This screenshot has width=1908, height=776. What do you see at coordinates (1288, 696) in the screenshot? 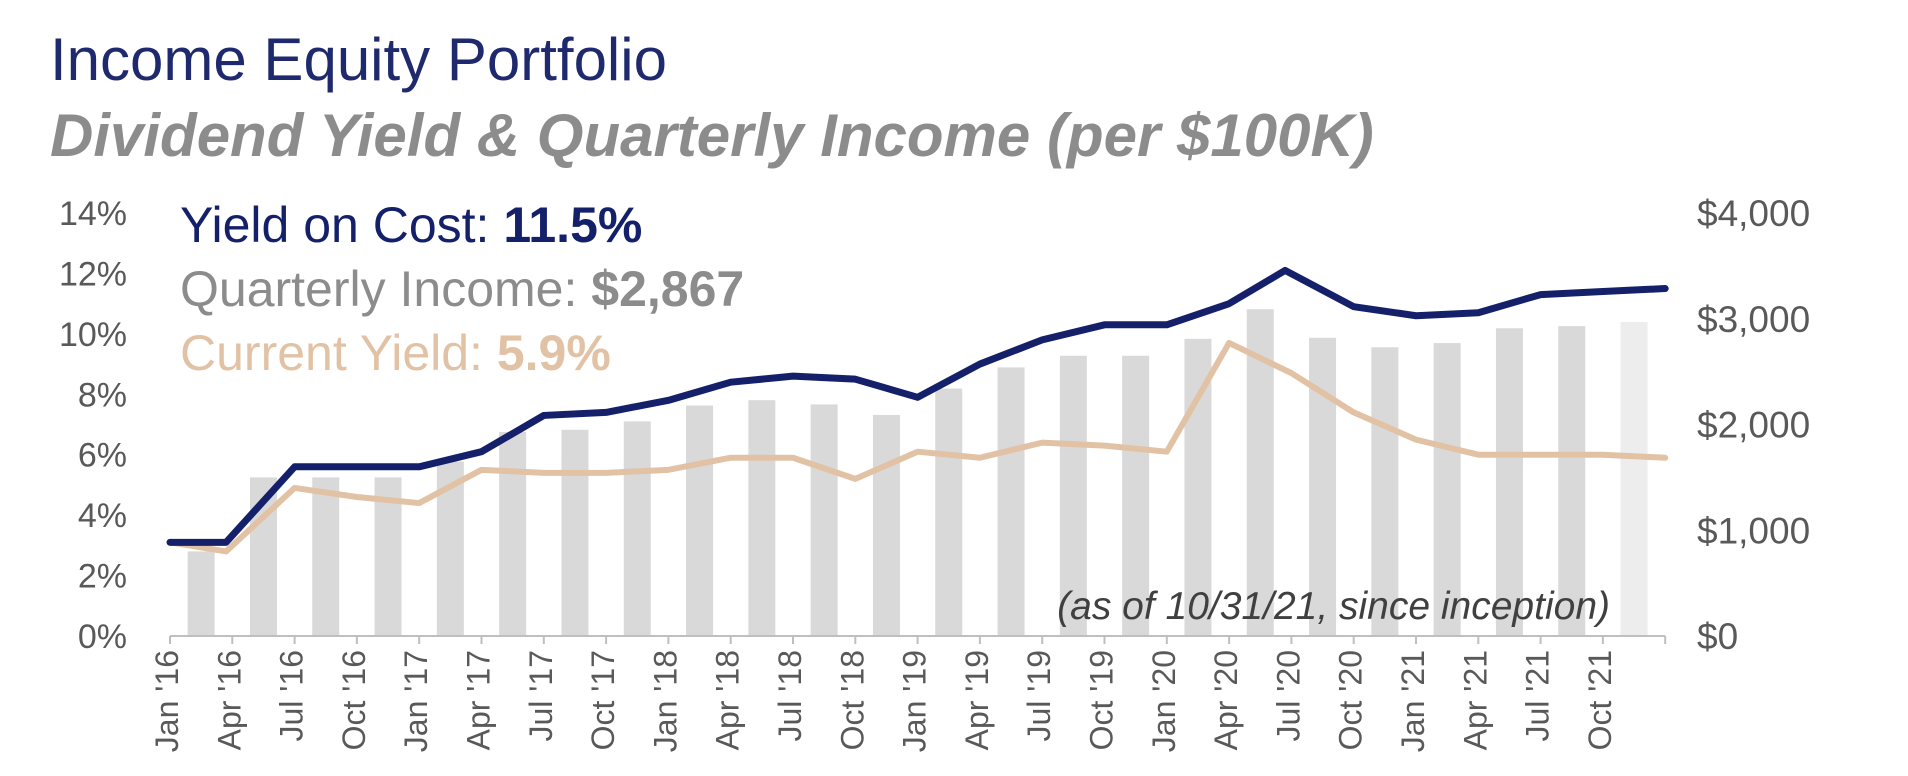
I see `x-axis-tick-label: Jul '20` at bounding box center [1288, 696].